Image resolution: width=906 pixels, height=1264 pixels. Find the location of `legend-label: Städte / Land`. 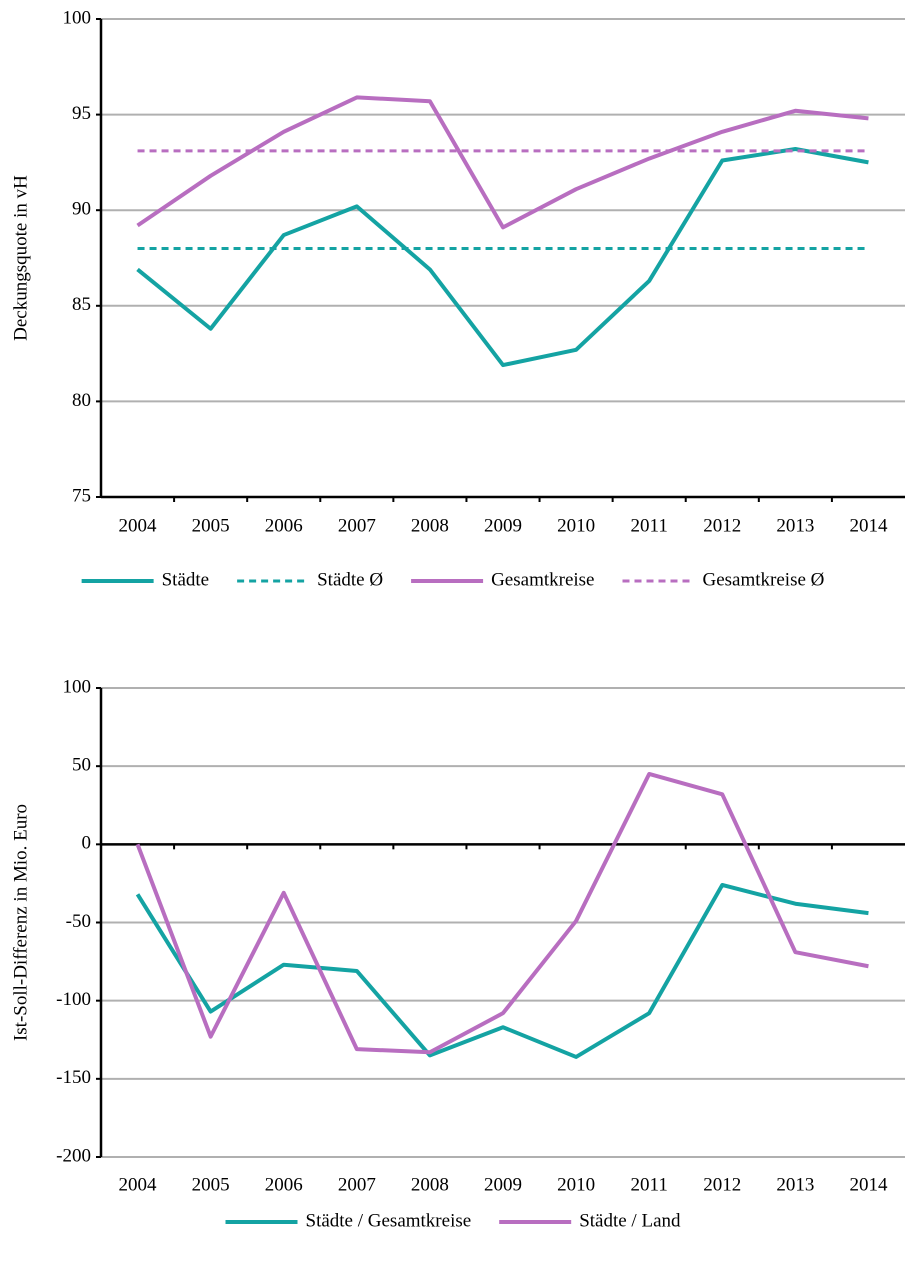

legend-label: Städte / Land is located at coordinates (630, 1220).